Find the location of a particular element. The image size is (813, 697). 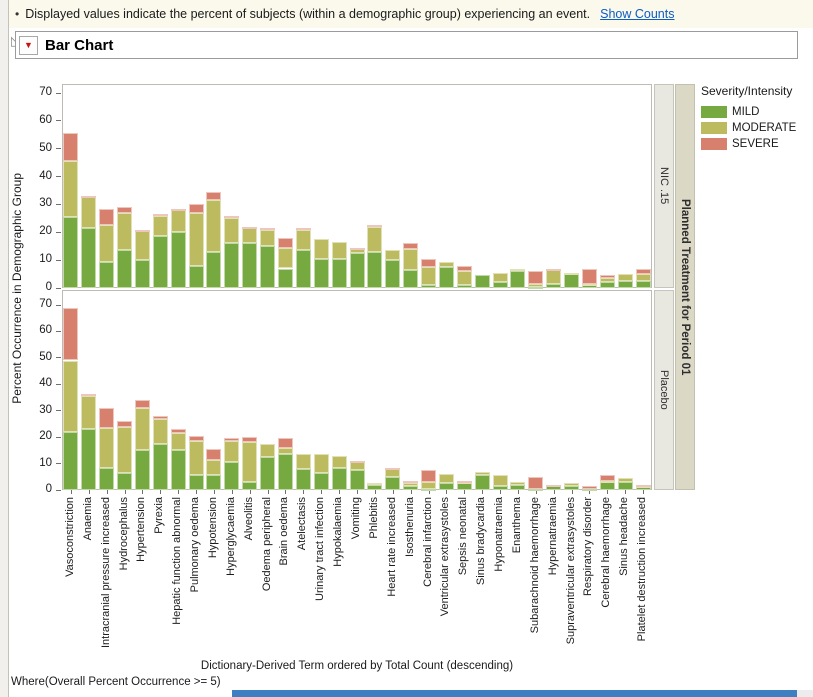

panel-strip-nic15: NIC .15 is located at coordinates (664, 186).